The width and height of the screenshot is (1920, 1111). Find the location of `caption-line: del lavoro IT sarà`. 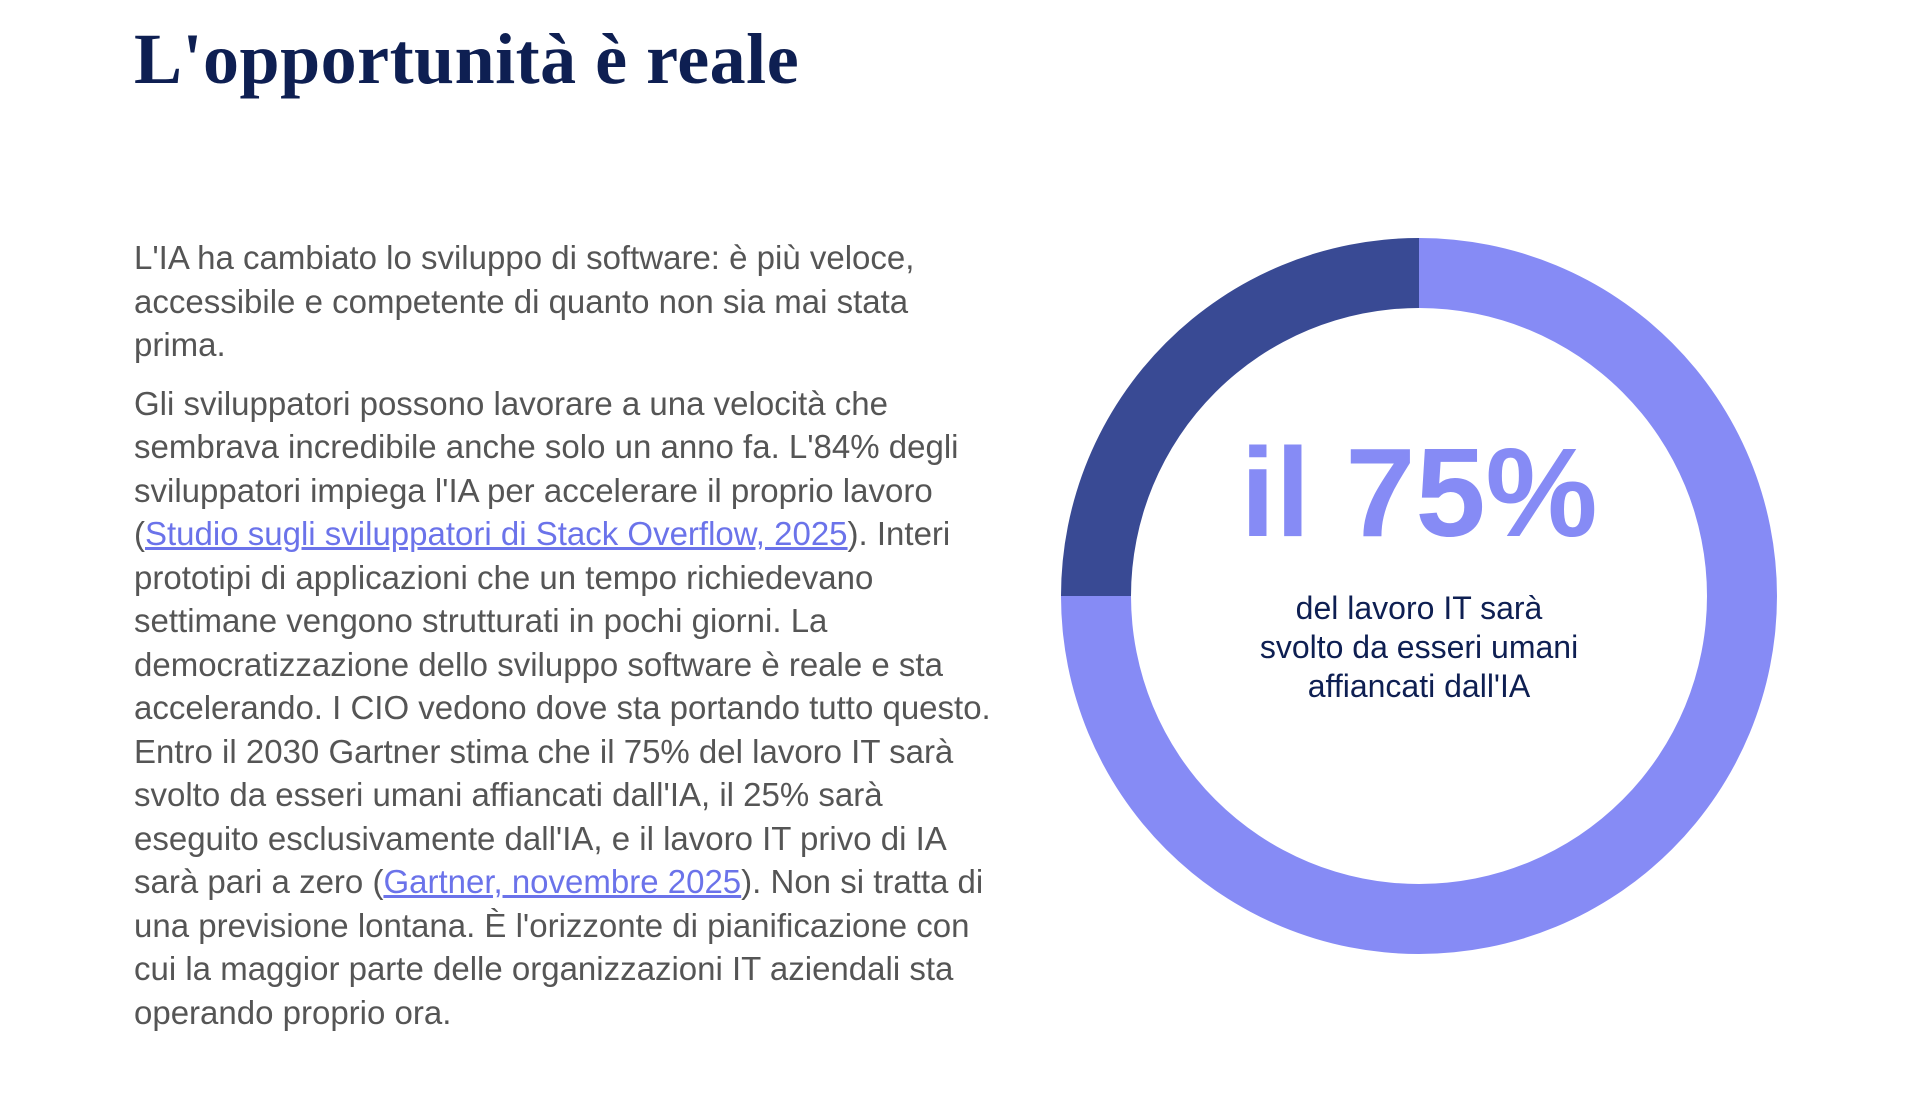

caption-line: del lavoro IT sarà is located at coordinates (1419, 608).